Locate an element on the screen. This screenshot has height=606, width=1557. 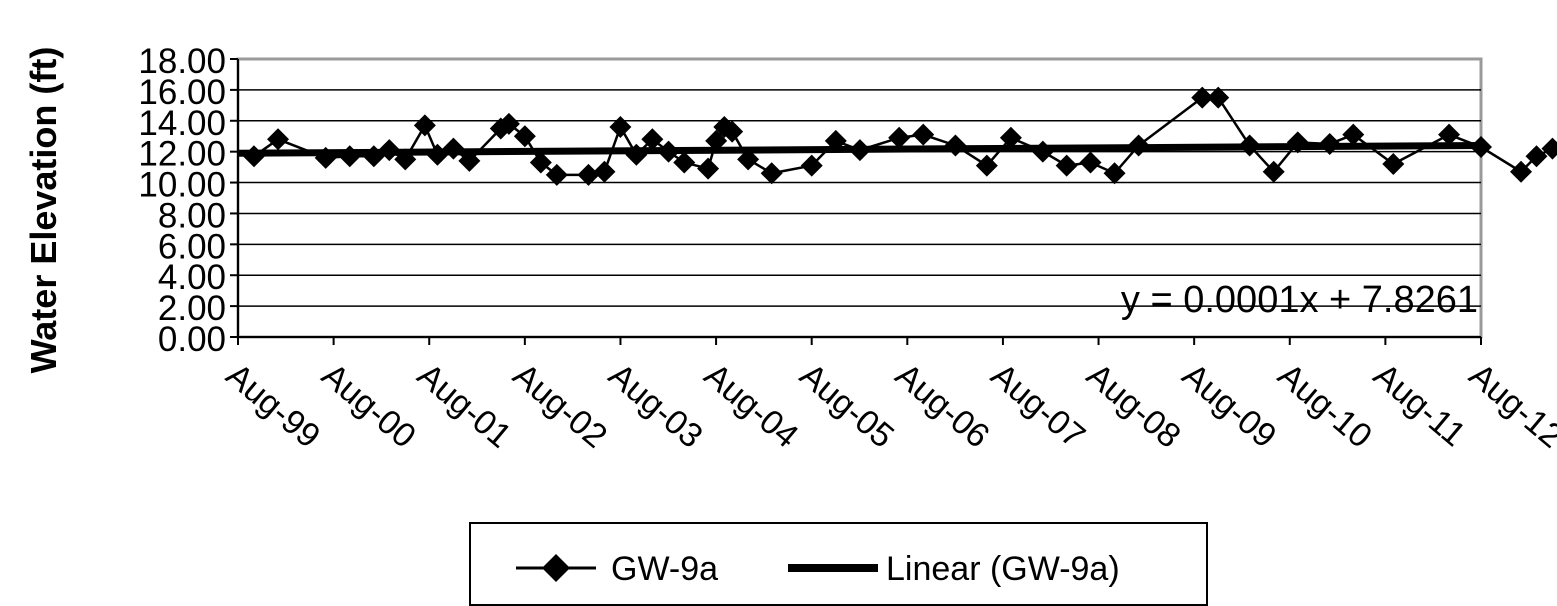
trendline-equation: y = 0.0001x + 7.8261 is located at coordinates (1299, 300).